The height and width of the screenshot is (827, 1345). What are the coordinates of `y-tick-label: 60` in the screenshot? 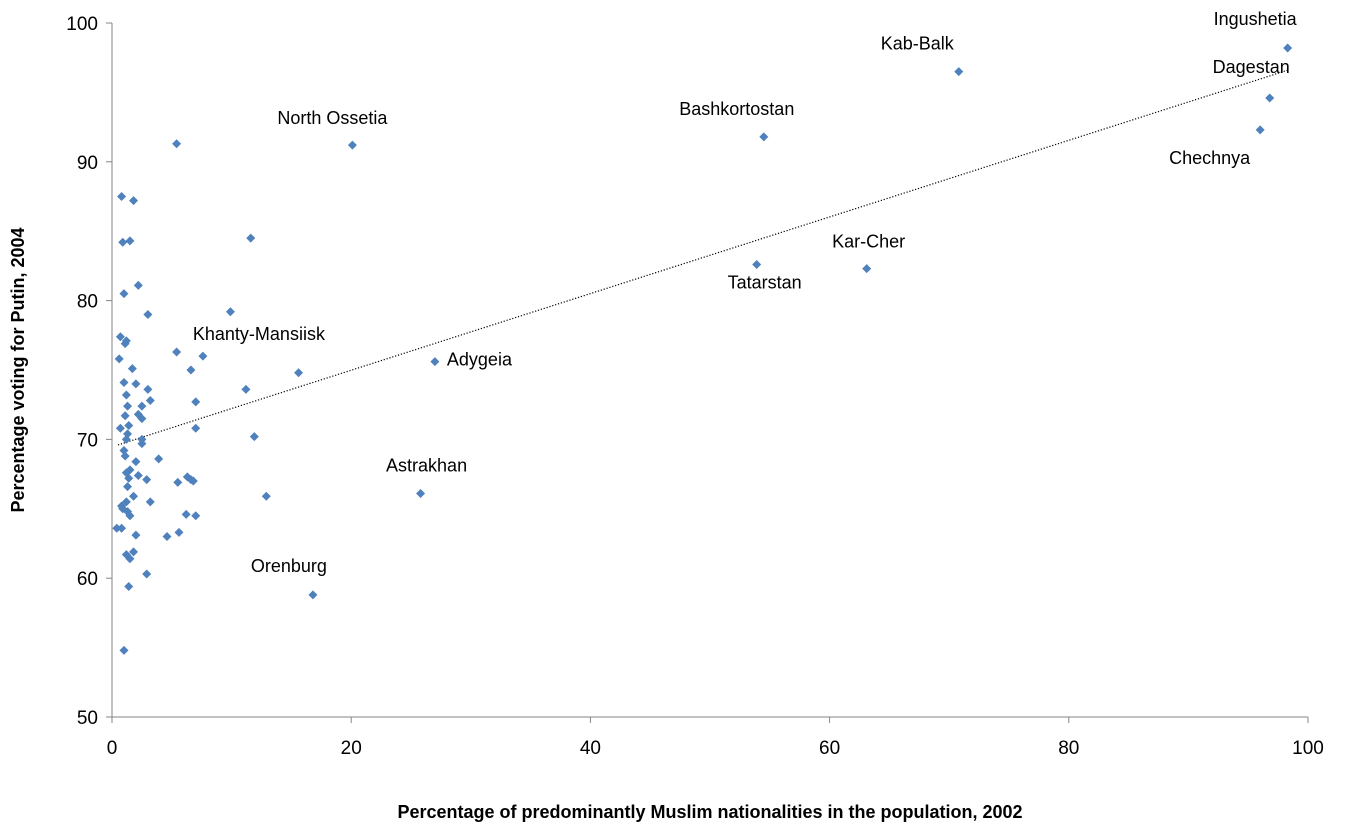 It's located at (87, 579).